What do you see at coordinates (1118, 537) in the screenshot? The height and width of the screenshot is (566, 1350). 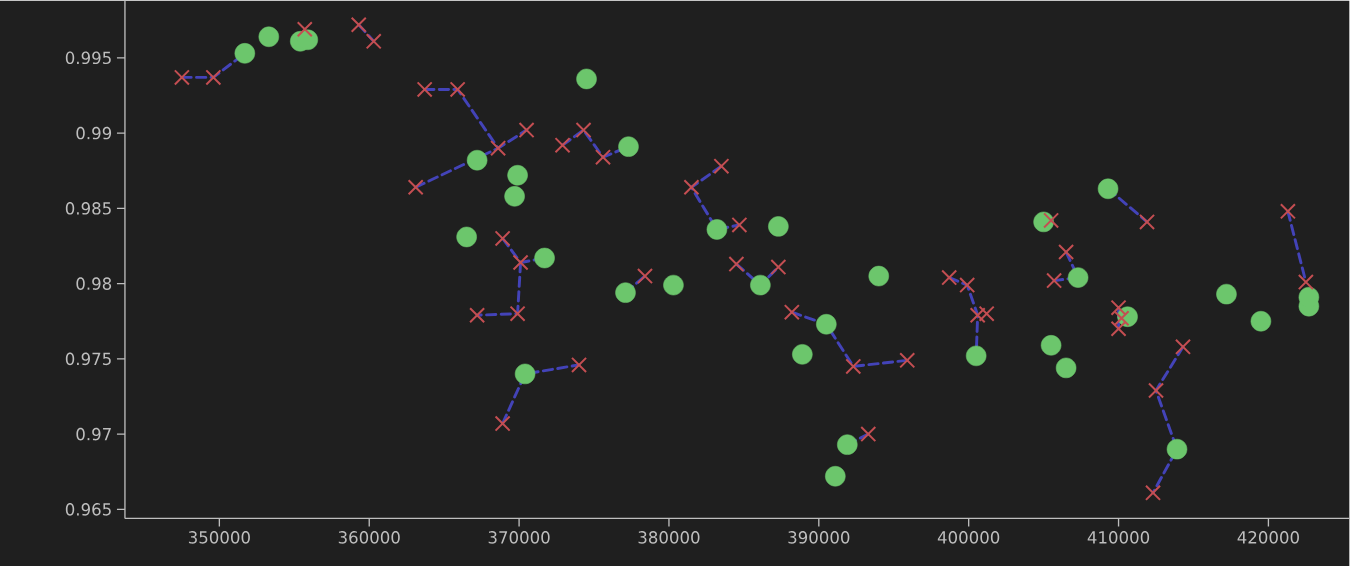 I see `x-tick-label: 410000` at bounding box center [1118, 537].